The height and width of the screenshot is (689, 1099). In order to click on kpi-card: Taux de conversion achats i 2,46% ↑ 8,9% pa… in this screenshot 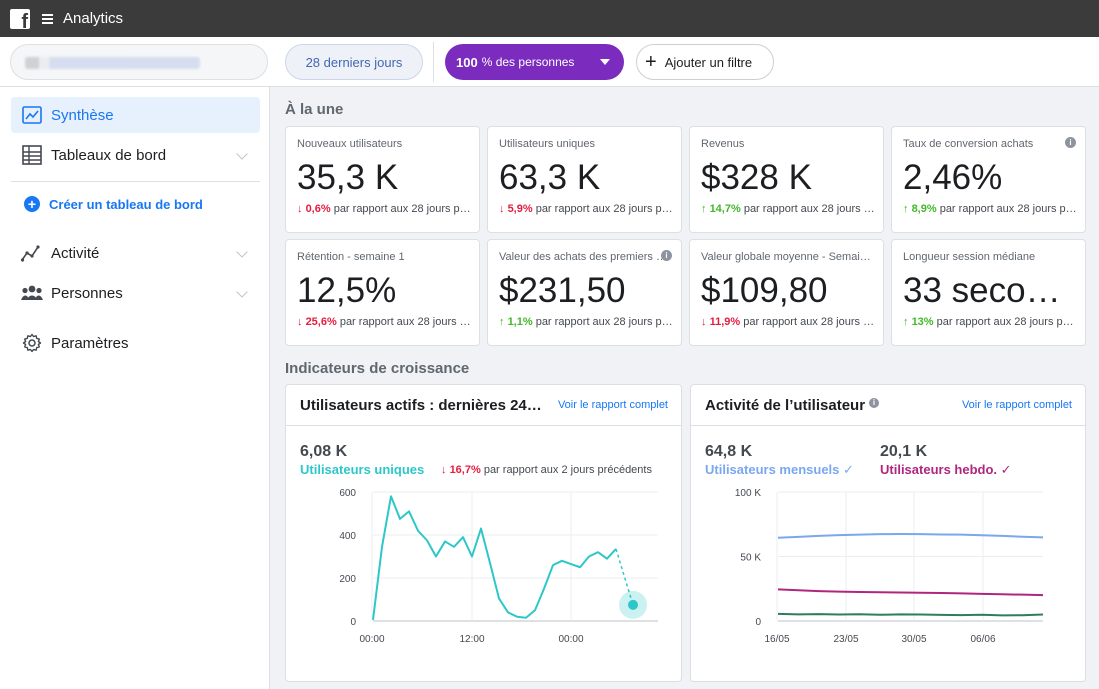, I will do `click(988, 179)`.